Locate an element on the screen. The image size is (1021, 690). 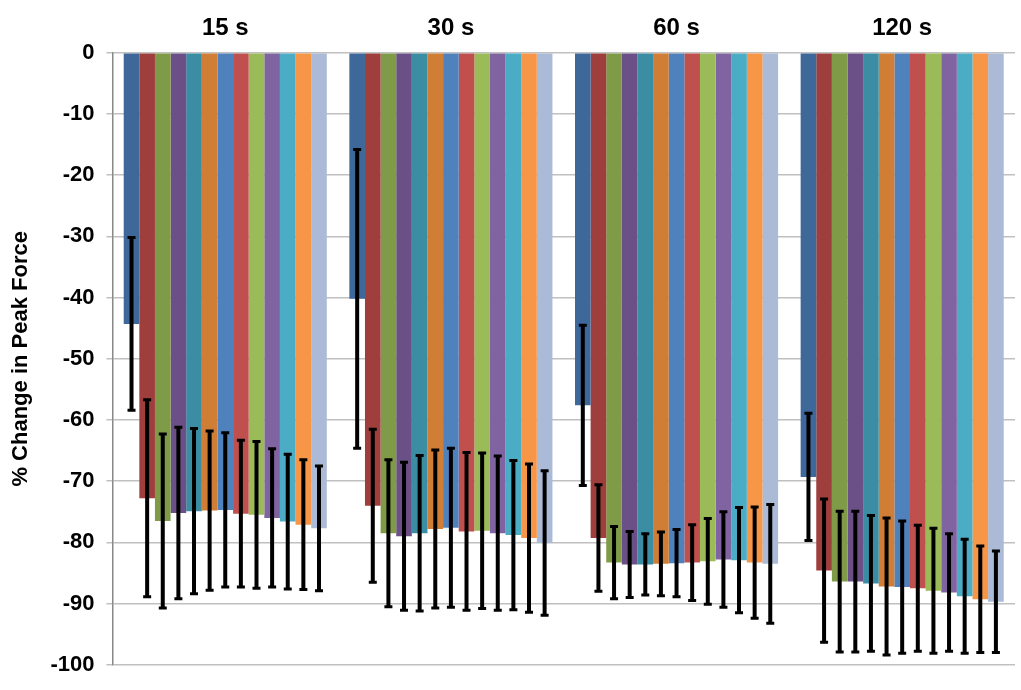
y-tick-label: -60 is located at coordinates (78, 419).